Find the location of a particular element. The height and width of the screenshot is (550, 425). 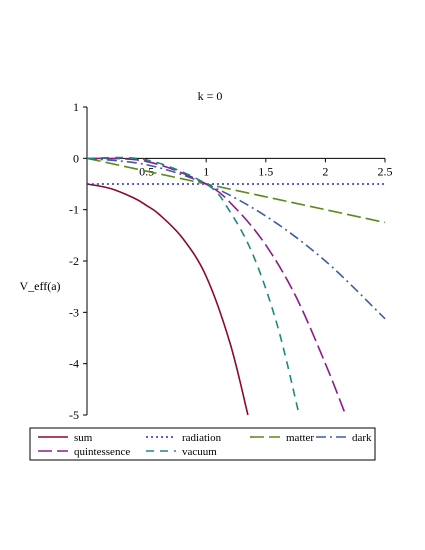

y-tick-label: -4 is located at coordinates (74, 364).